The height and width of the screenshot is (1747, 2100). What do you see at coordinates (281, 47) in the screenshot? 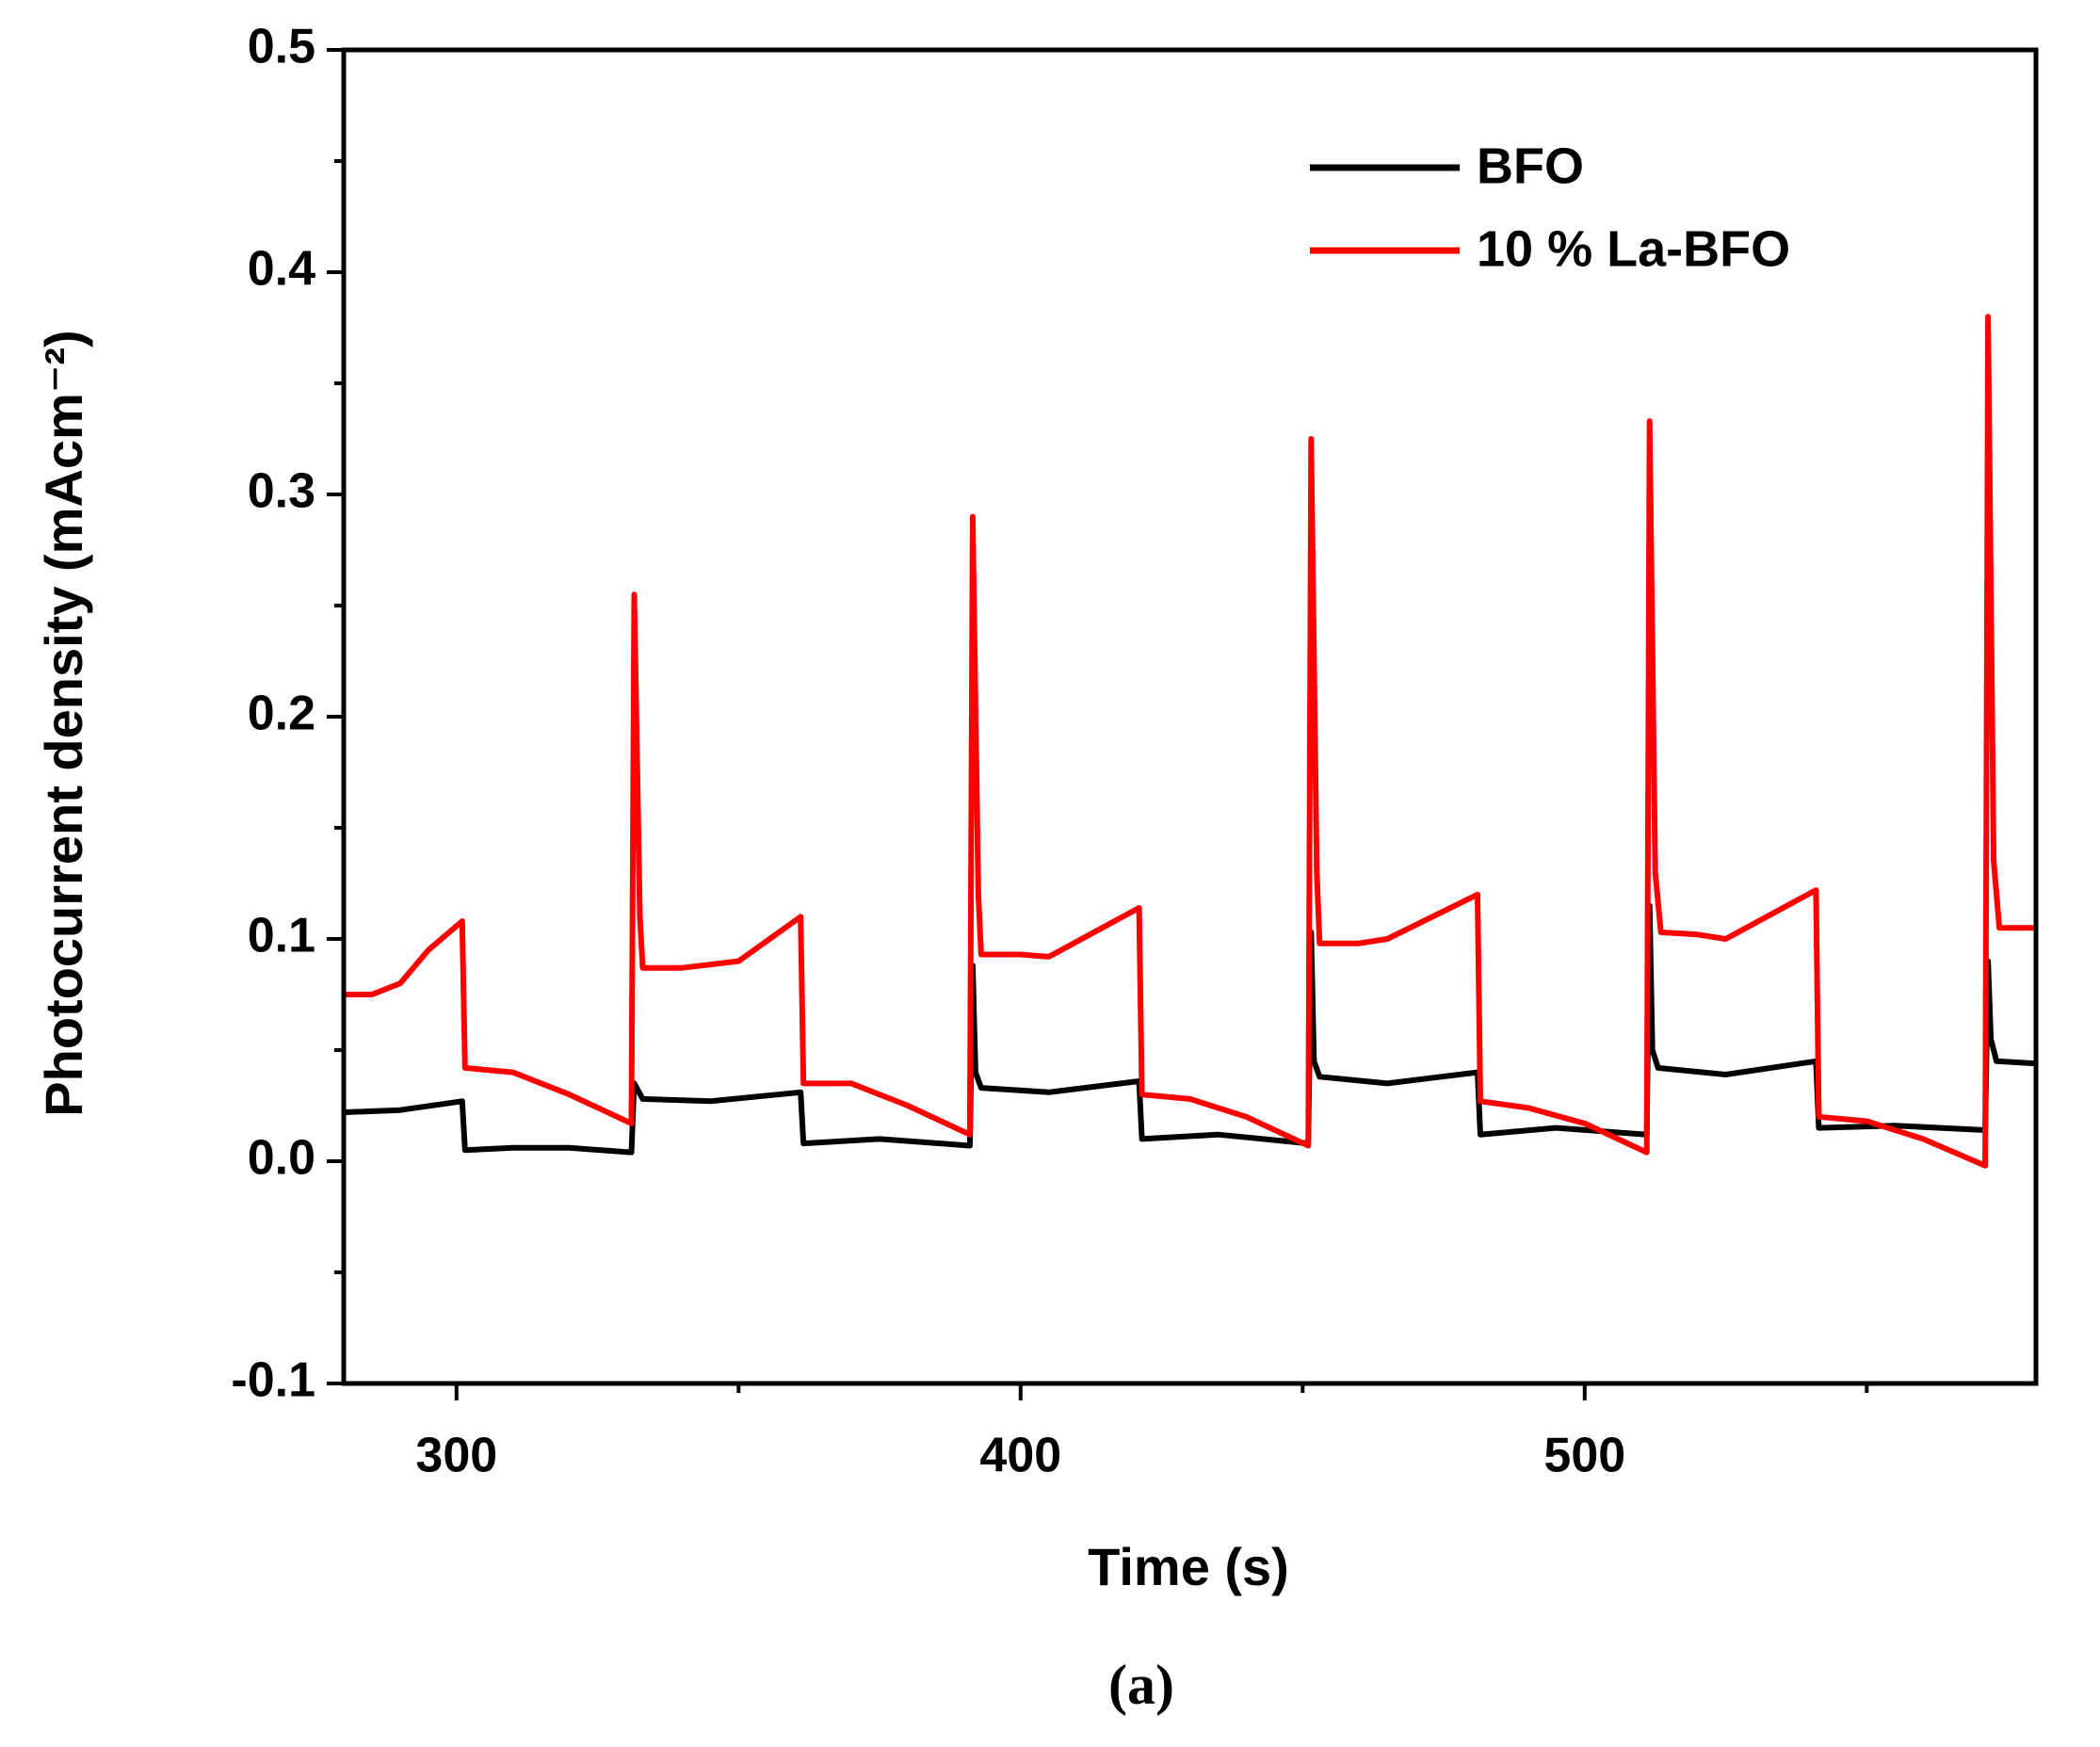
I see `y-tick-label: 0.5` at bounding box center [281, 47].